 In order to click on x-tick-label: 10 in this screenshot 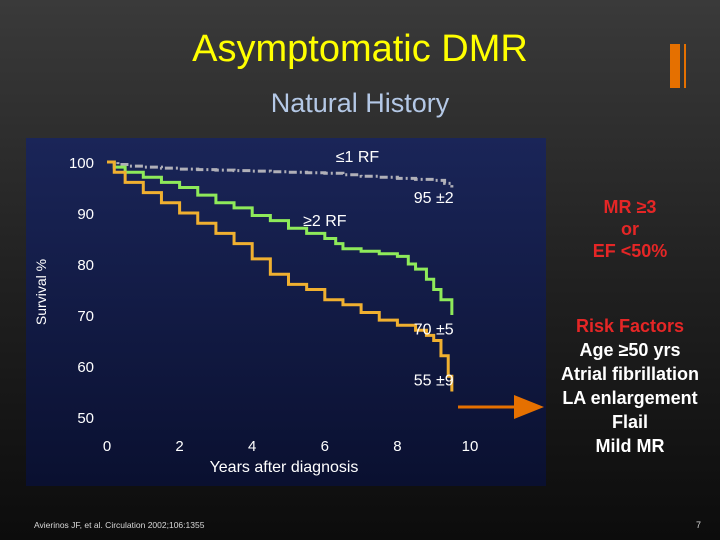, I will do `click(470, 446)`.